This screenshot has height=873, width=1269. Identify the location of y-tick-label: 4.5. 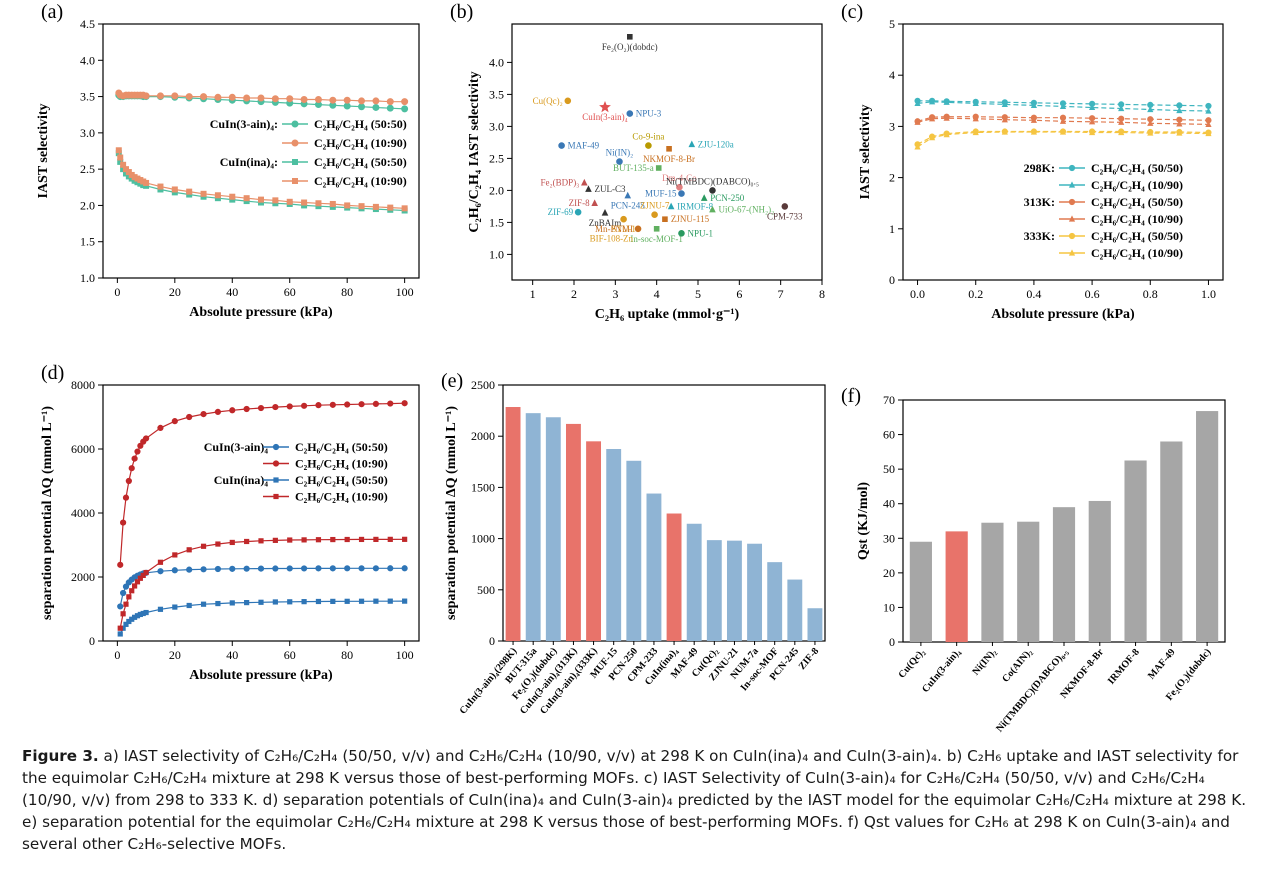
(87, 24).